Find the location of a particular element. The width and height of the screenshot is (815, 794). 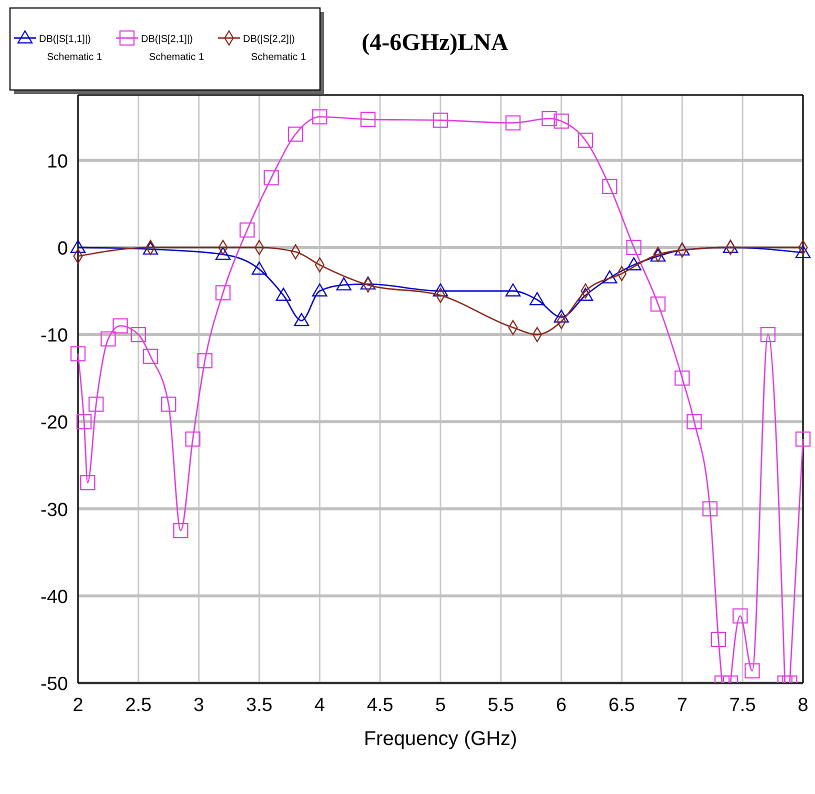

y-tick-label: -10 is located at coordinates (54, 336).